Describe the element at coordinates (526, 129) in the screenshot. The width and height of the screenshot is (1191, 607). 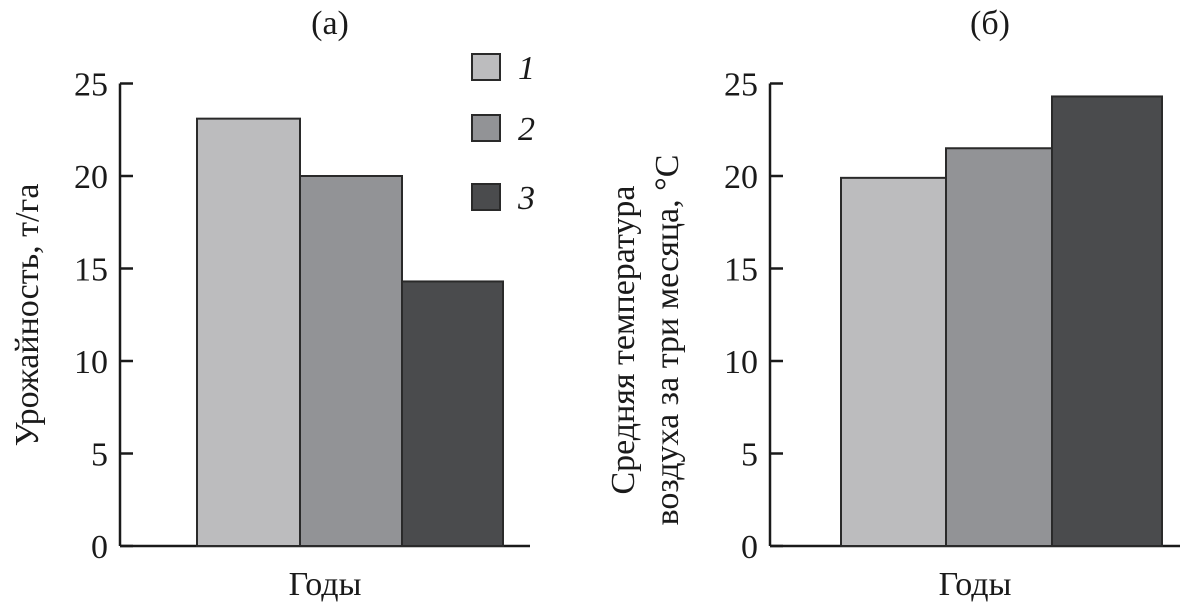
I see `legend-label-2: 2` at that location.